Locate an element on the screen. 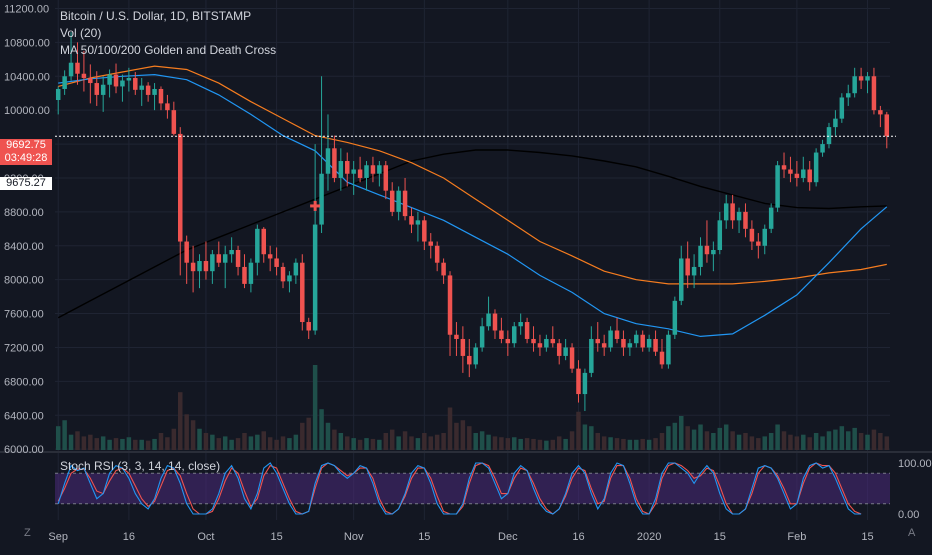 The height and width of the screenshot is (555, 932). stoch-y-tick-label: 100.00 is located at coordinates (915, 464).